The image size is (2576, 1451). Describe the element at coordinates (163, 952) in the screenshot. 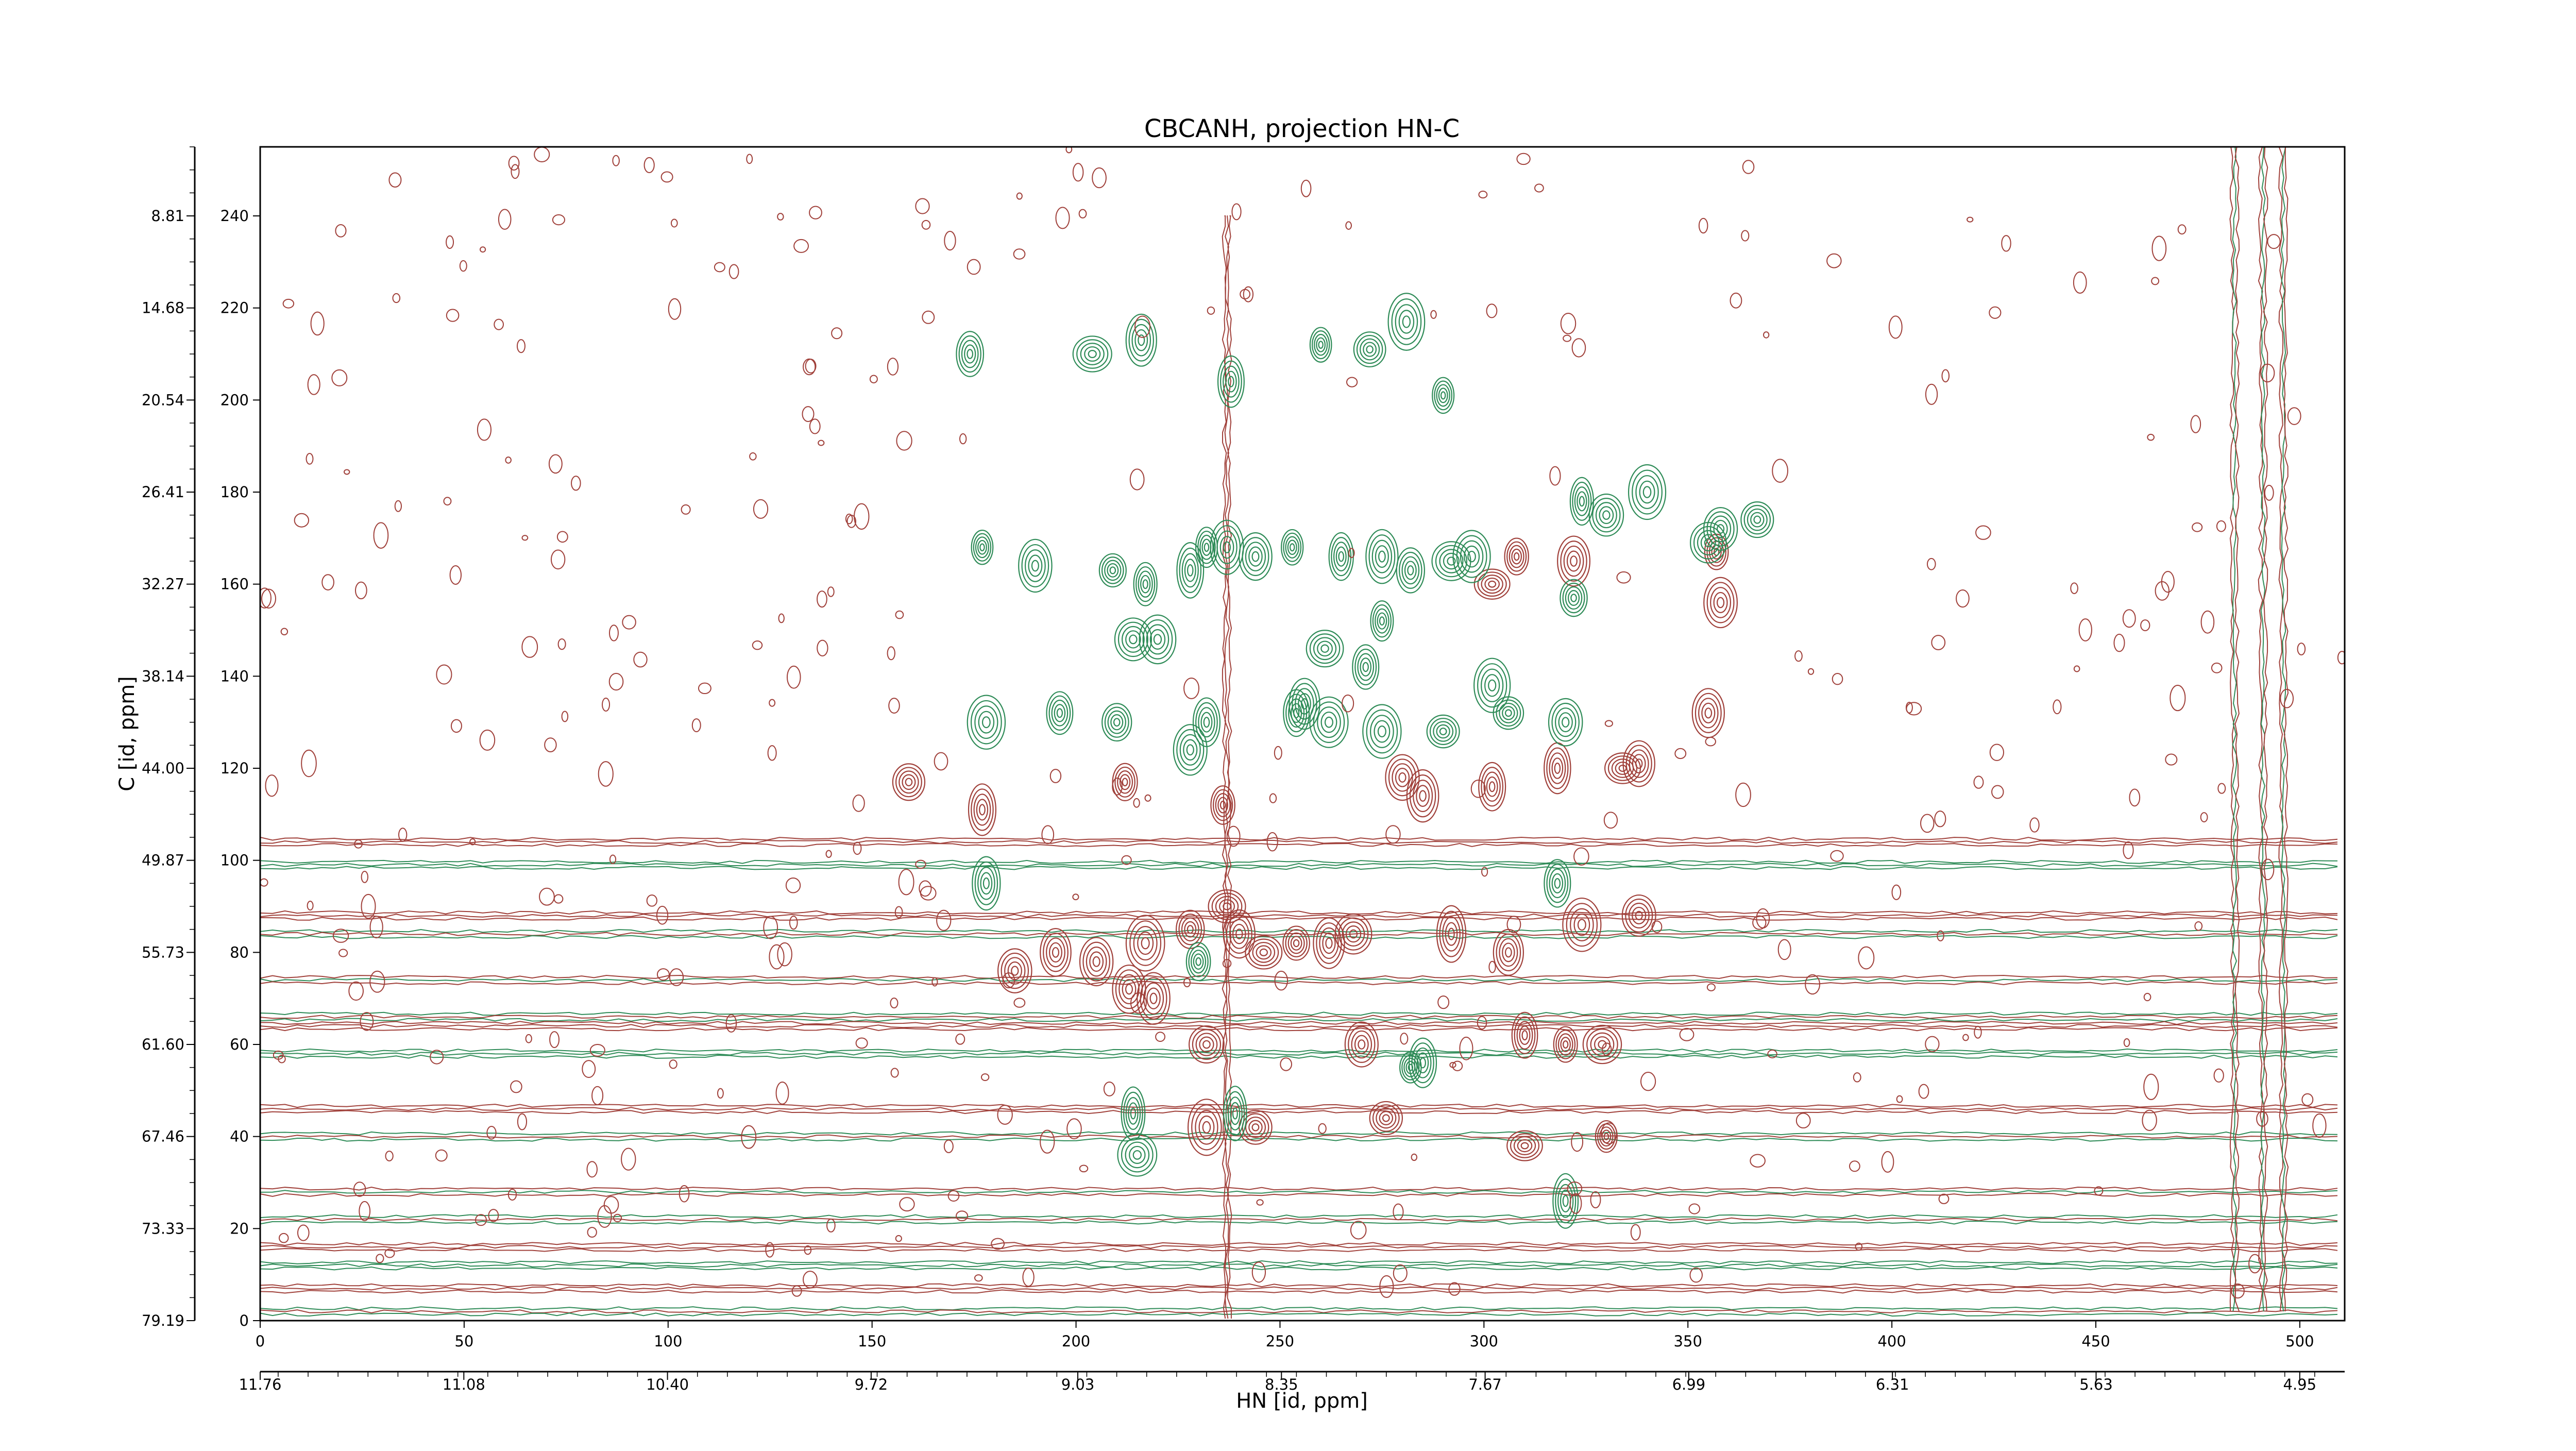

I see `y-ppm-tick-label: 55.73` at that location.